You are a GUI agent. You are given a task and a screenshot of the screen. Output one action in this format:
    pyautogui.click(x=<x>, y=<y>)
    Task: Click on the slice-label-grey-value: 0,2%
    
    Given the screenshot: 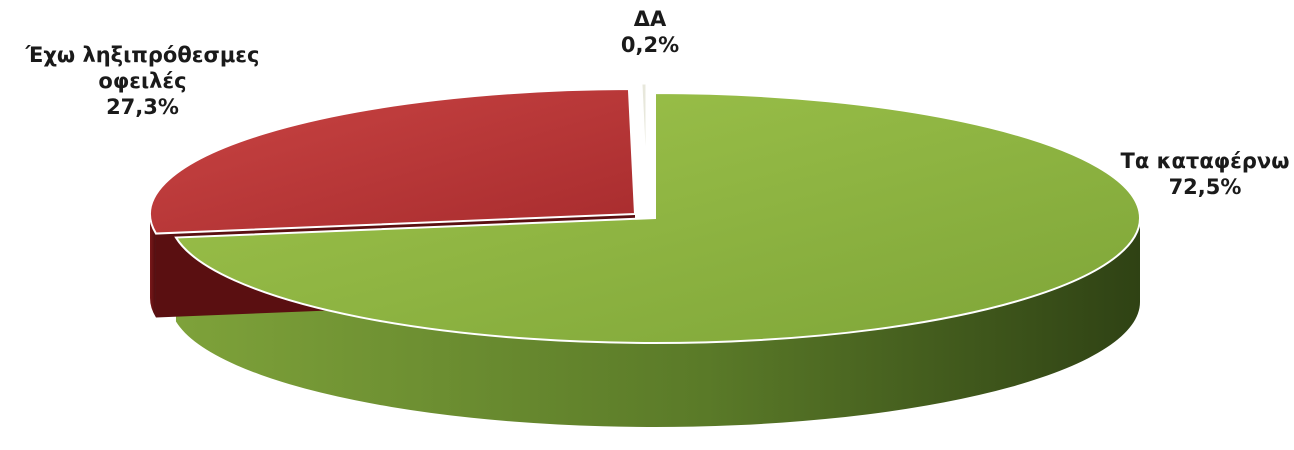 What is the action you would take?
    pyautogui.click(x=650, y=45)
    